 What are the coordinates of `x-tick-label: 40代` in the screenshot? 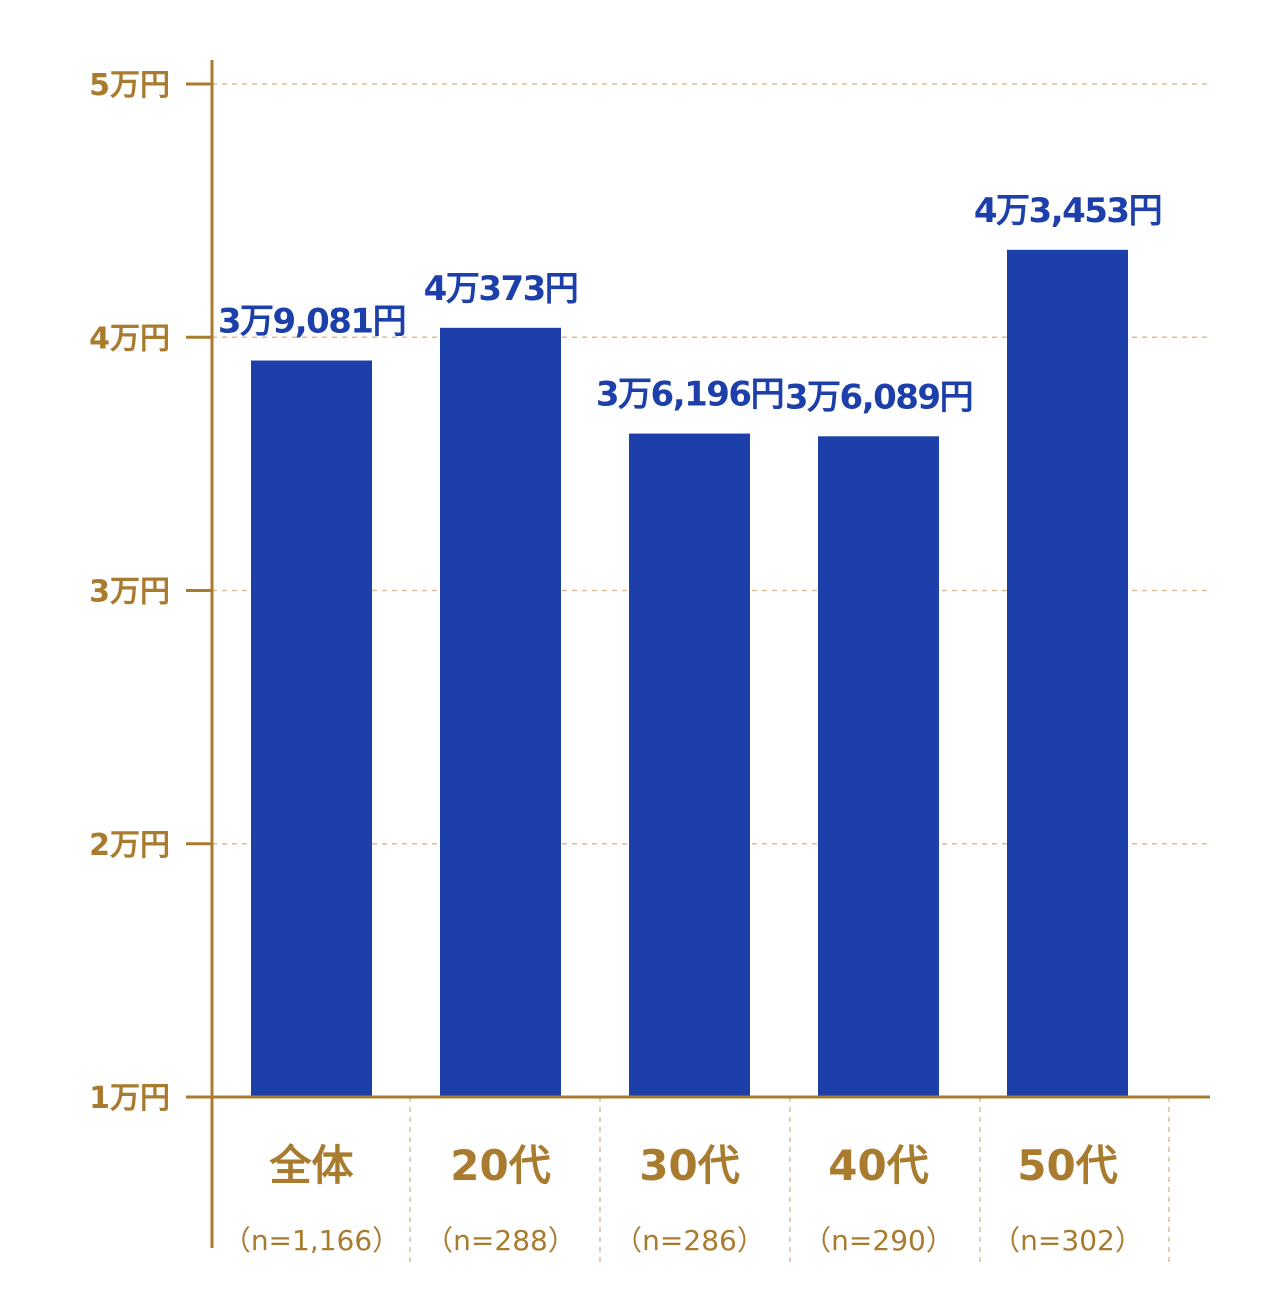 It's located at (878, 1165).